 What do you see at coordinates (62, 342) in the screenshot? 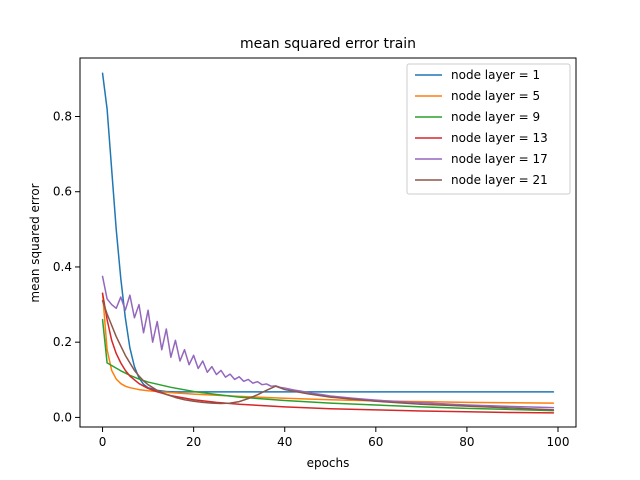
I see `y-tick-label: 0.2` at bounding box center [62, 342].